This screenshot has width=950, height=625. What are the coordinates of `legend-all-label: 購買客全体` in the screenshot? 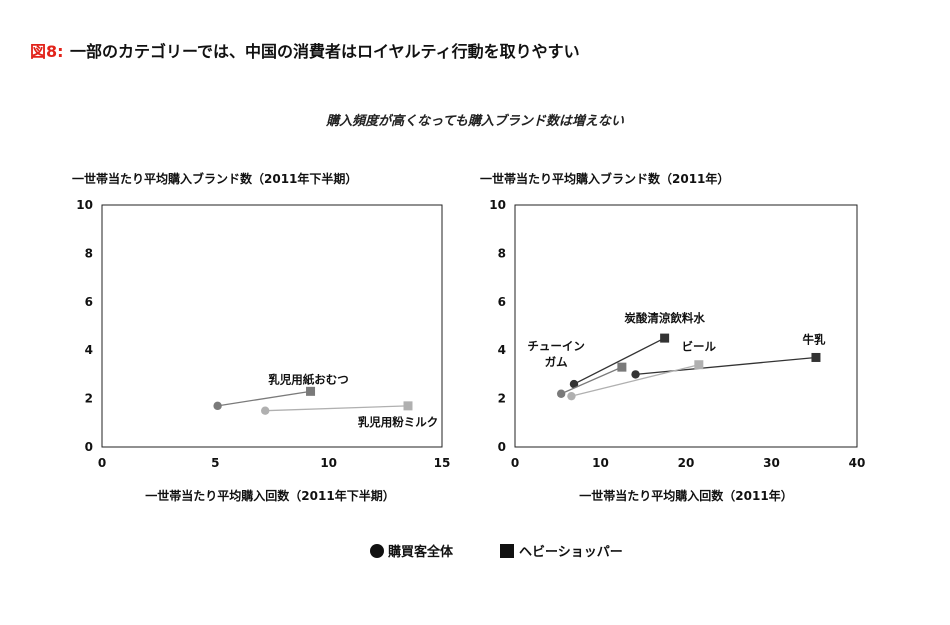 It's located at (420, 552).